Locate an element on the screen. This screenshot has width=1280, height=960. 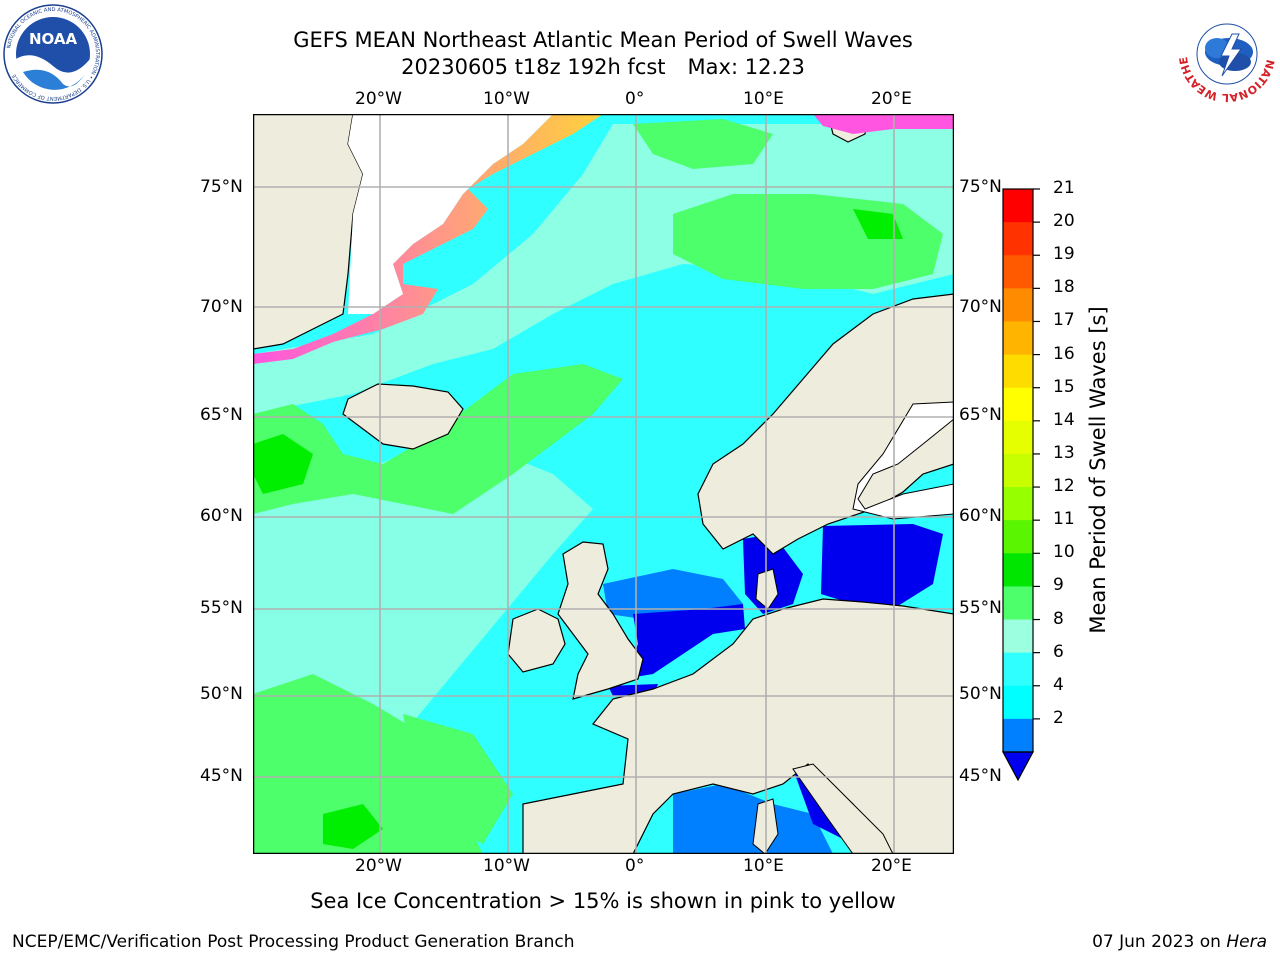
gulf-of-bothnia is located at coordinates (903, 460).